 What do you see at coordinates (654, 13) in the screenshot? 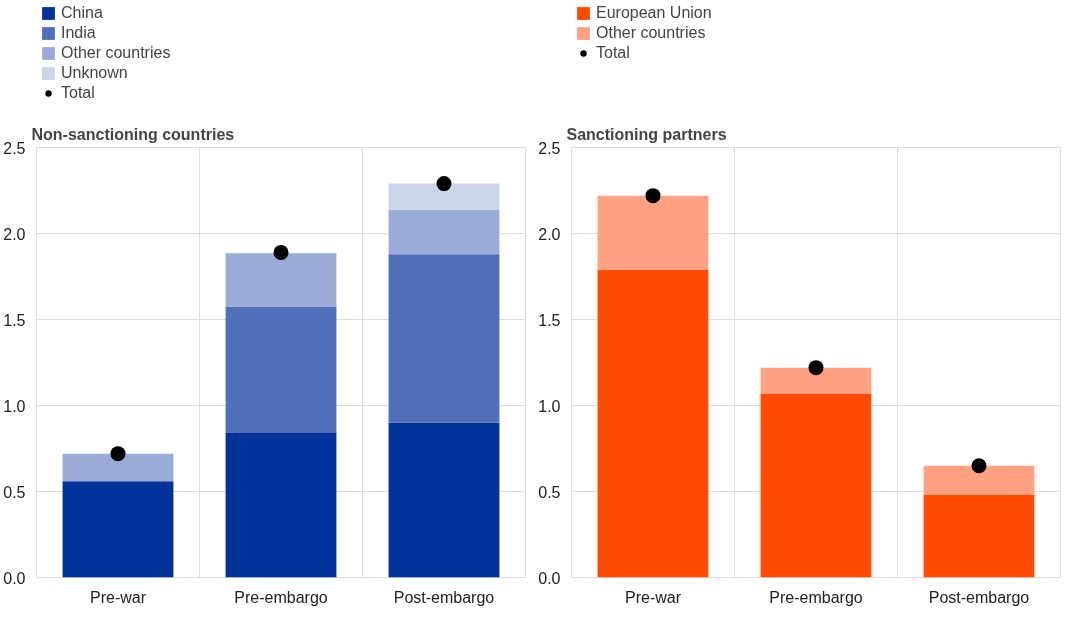
I see `legend-label: European Union` at bounding box center [654, 13].